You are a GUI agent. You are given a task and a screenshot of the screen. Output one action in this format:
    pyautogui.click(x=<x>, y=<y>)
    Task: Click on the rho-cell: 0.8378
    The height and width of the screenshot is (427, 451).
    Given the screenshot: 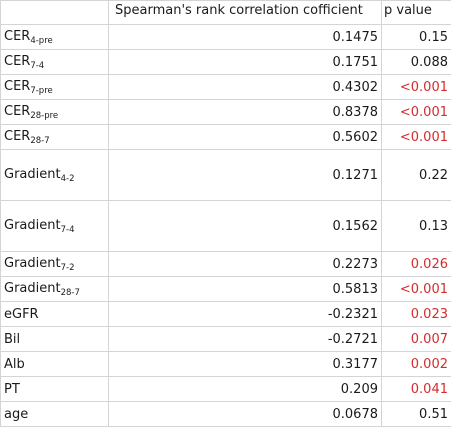 What is the action you would take?
    pyautogui.click(x=245, y=112)
    